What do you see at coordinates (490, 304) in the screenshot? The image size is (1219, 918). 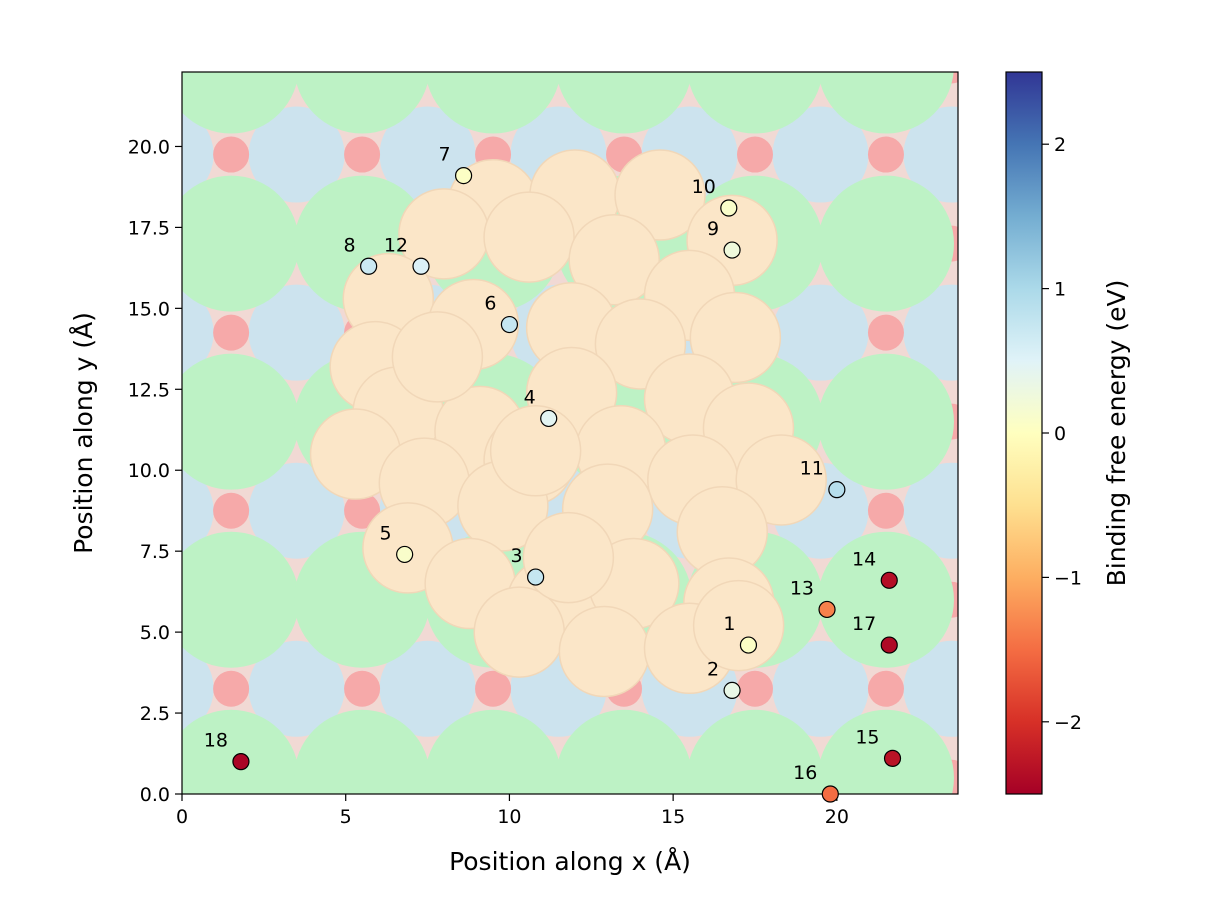 I see `point-label-6: 6` at bounding box center [490, 304].